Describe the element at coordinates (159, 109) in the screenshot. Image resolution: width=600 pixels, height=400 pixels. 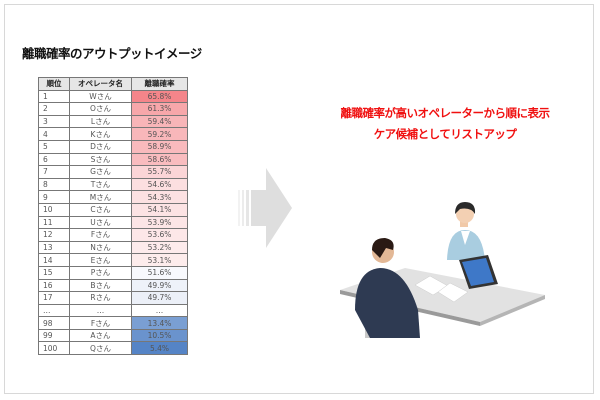
I see `rate-cell: 61.3%` at that location.